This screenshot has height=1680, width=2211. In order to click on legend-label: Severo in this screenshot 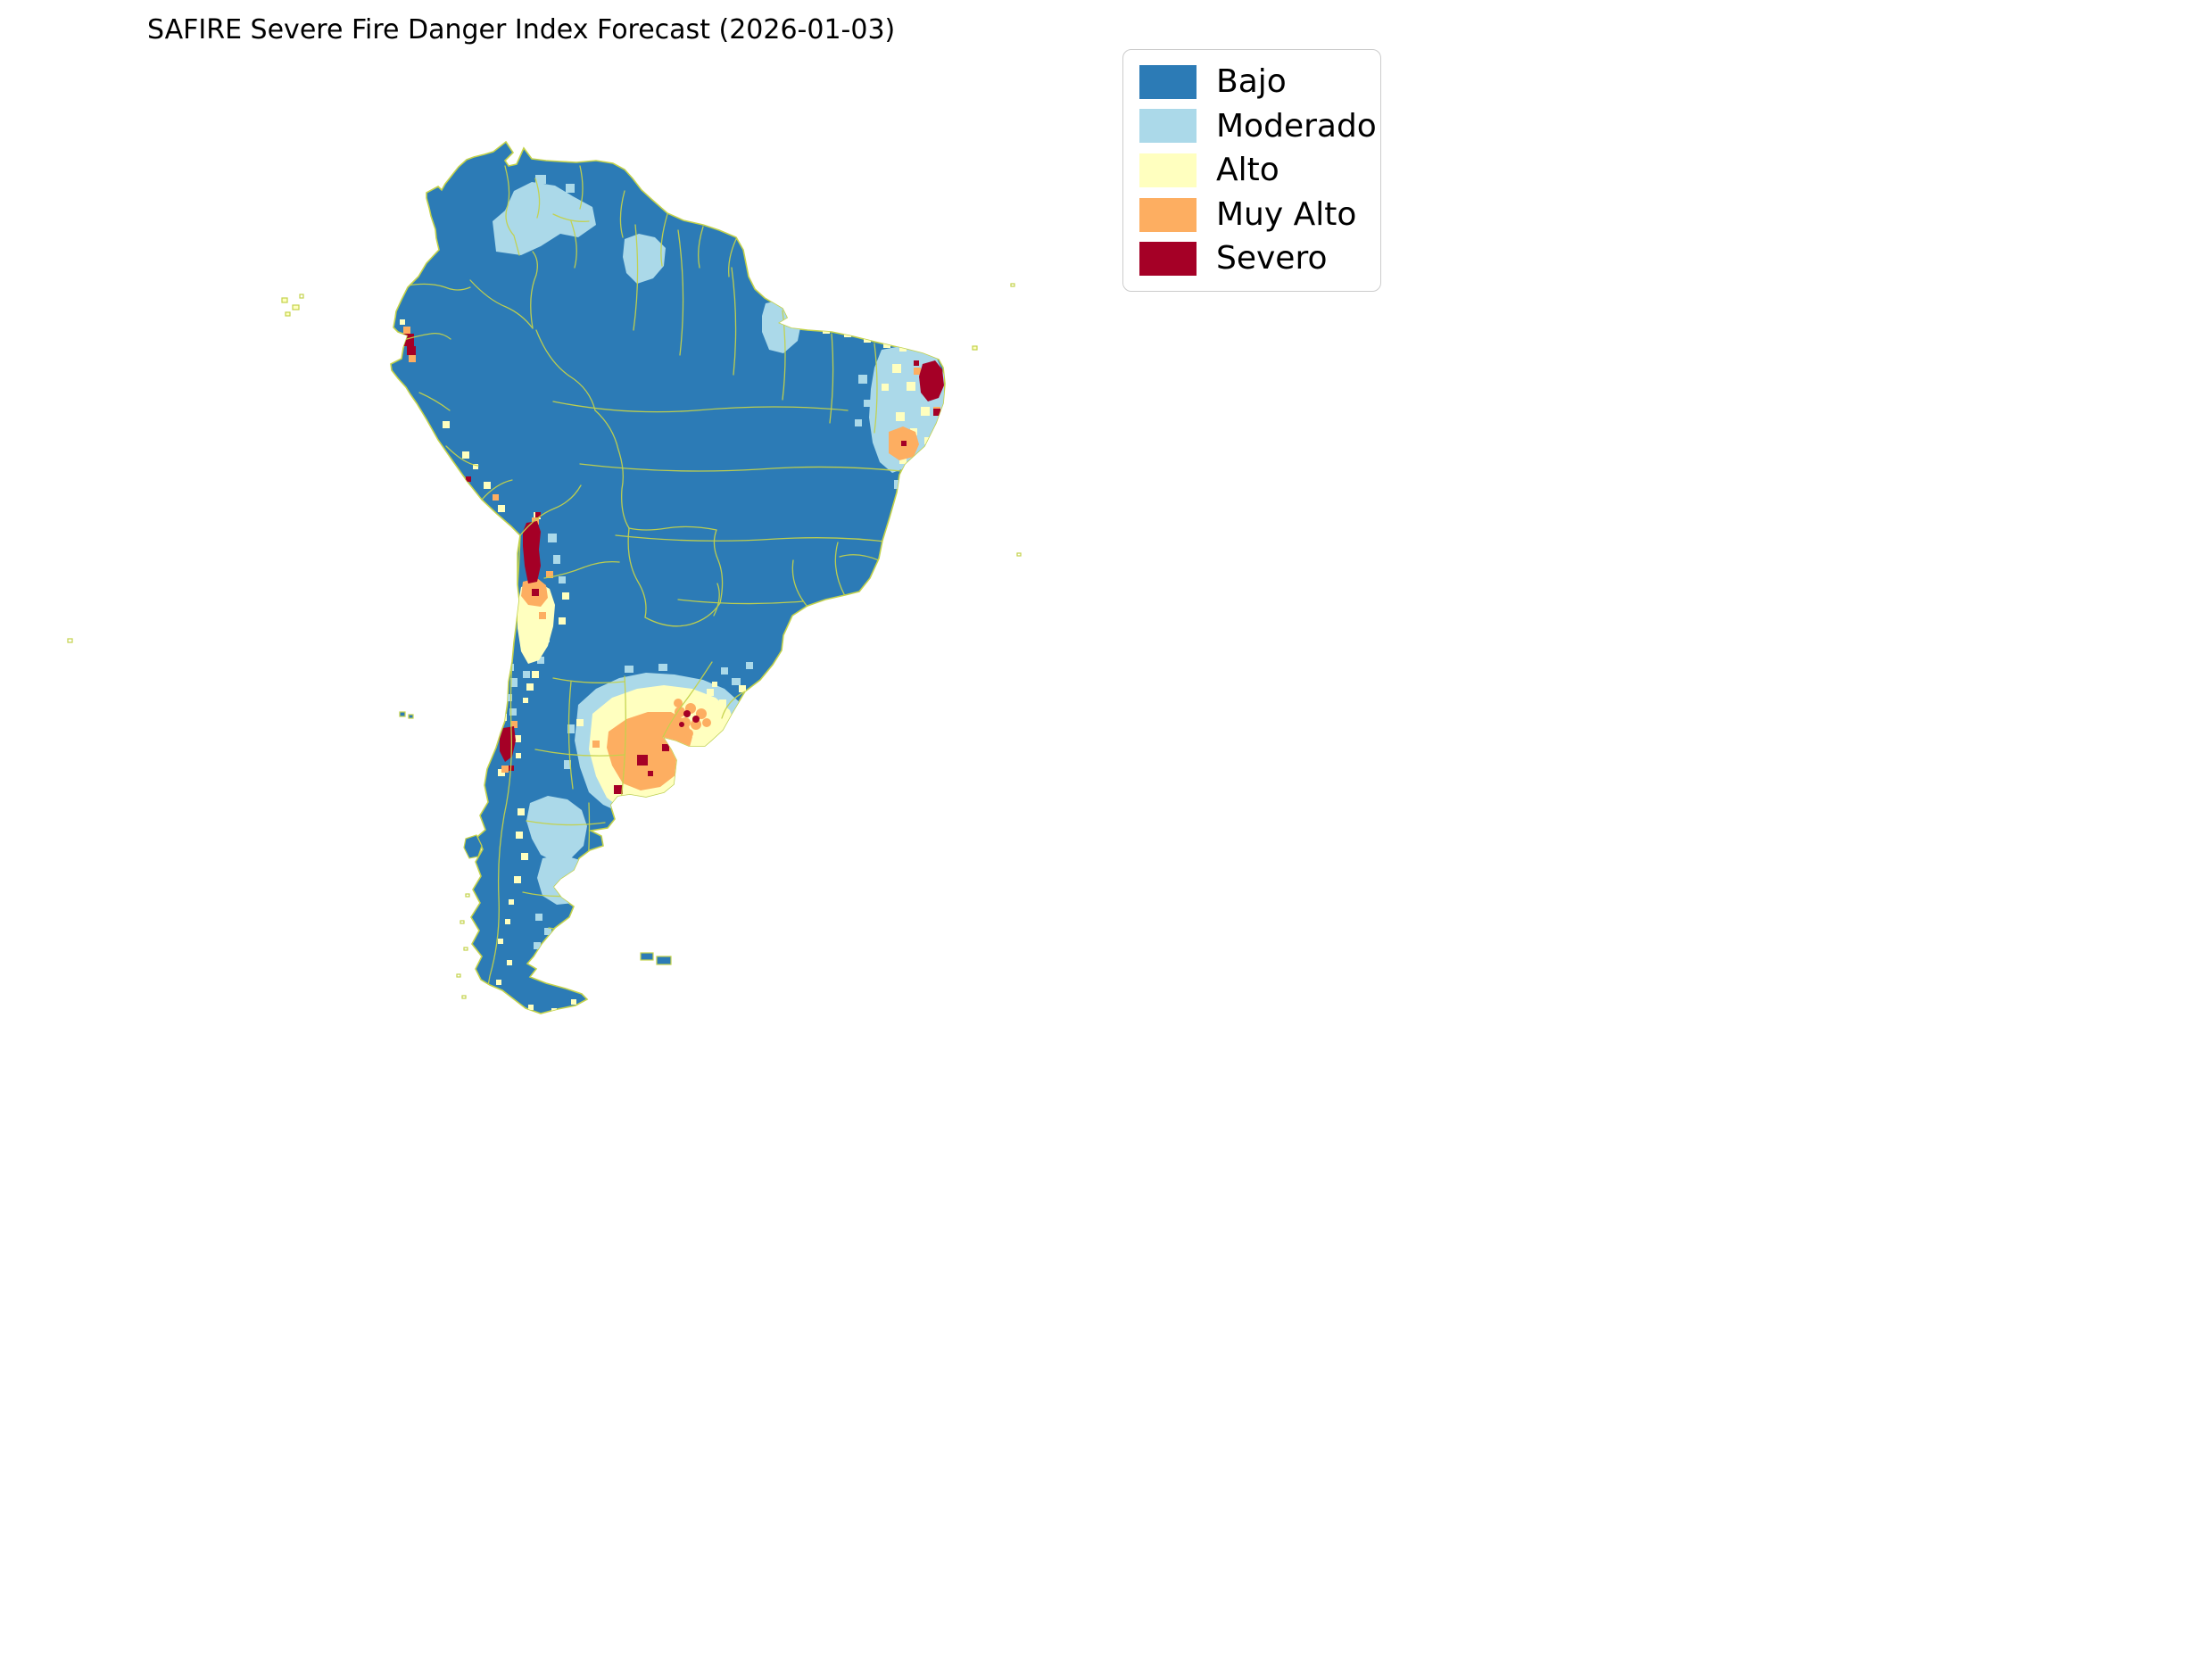, I will do `click(1272, 258)`.